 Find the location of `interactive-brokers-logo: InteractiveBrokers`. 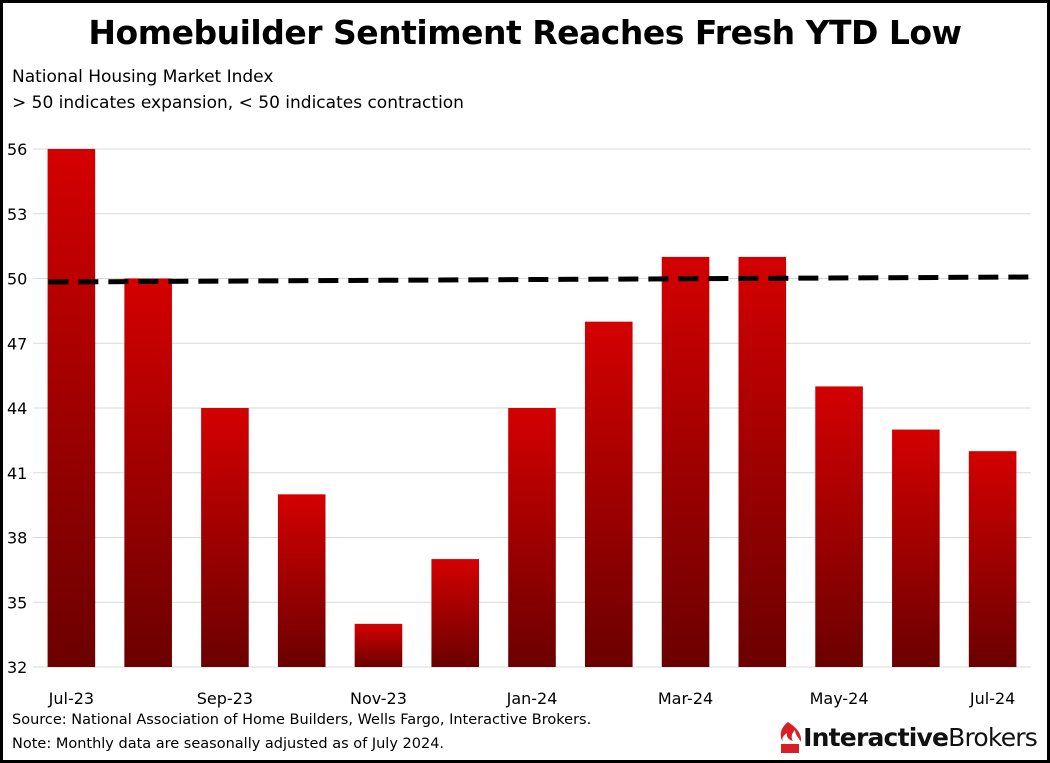

interactive-brokers-logo: InteractiveBrokers is located at coordinates (907, 737).